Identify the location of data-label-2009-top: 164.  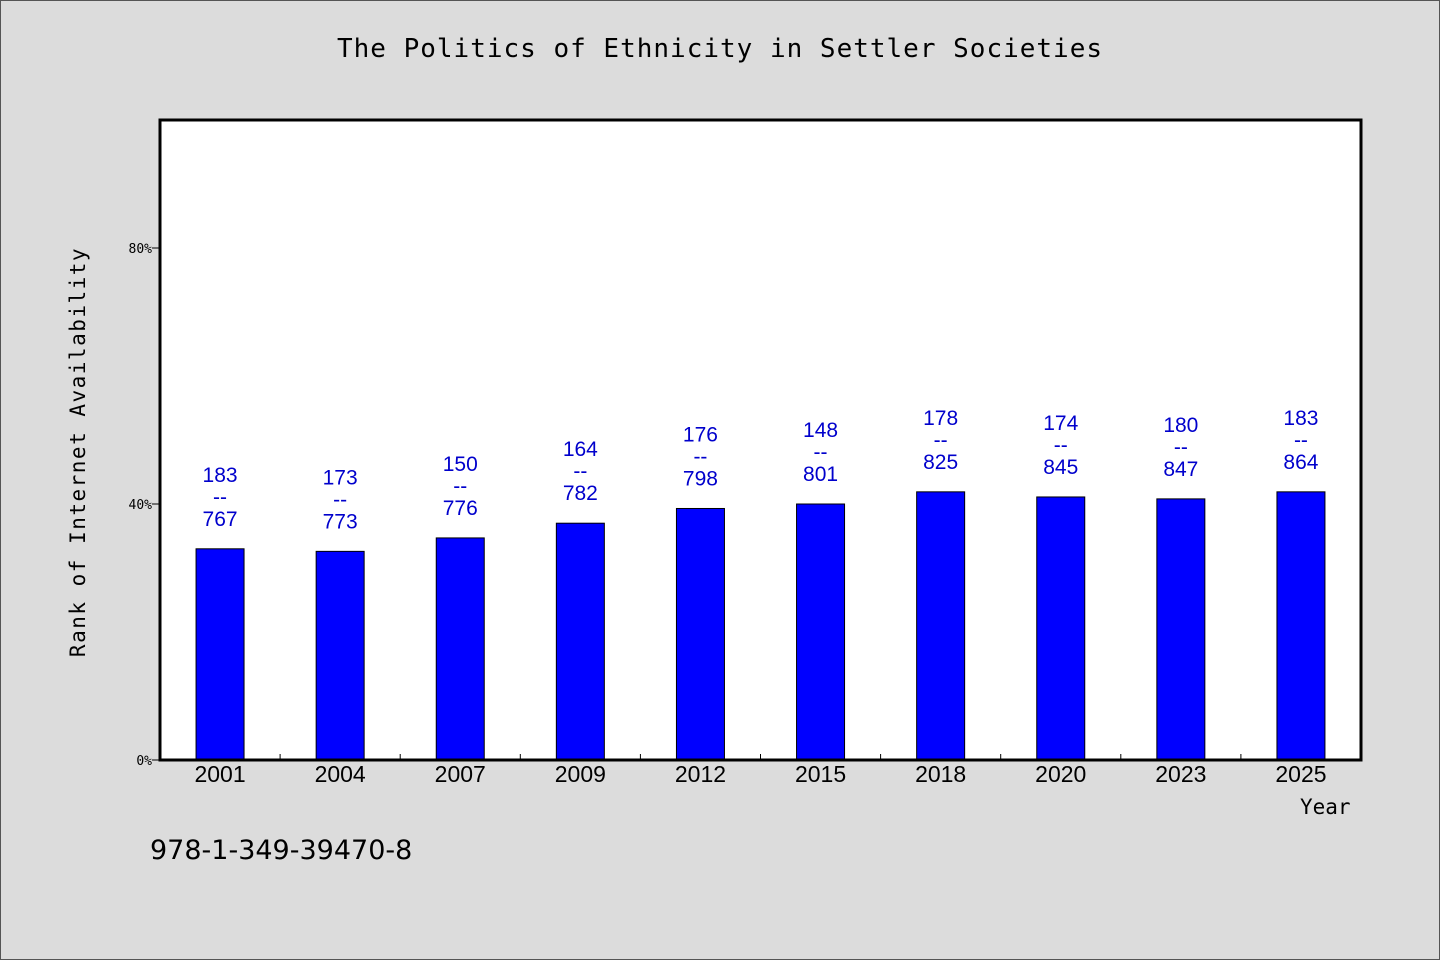
(580, 449).